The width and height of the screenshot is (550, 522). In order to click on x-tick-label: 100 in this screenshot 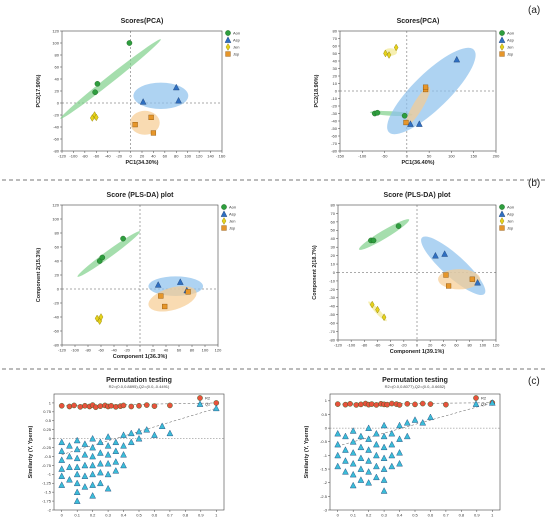, I will do `click(187, 156)`.